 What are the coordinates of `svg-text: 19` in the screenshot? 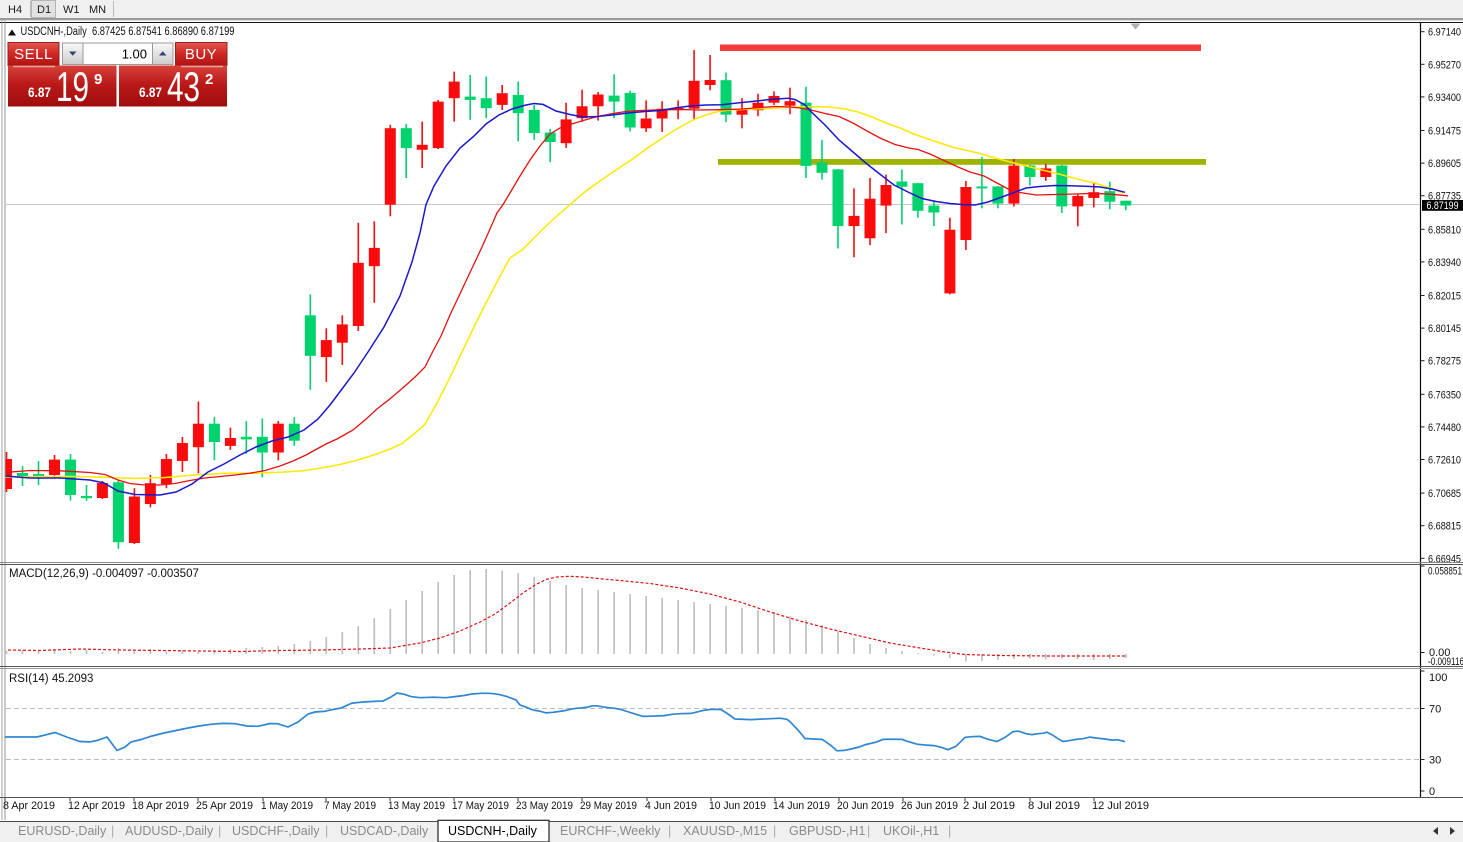 It's located at (72, 86).